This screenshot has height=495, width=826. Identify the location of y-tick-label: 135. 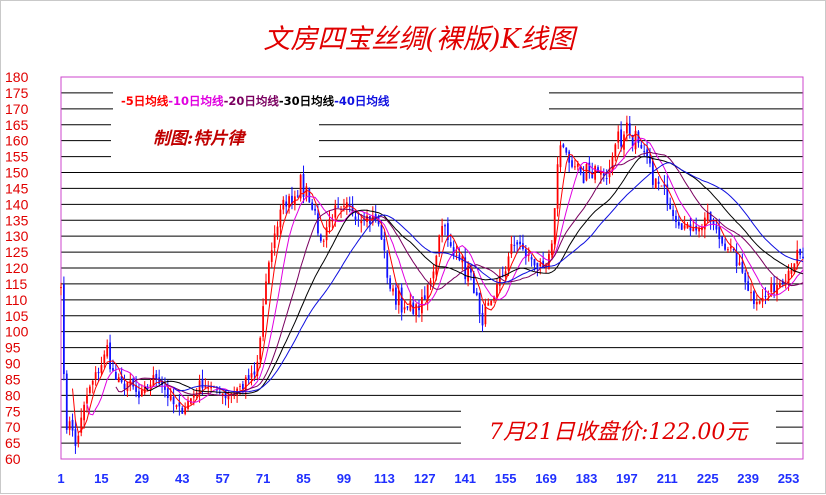
(17, 220).